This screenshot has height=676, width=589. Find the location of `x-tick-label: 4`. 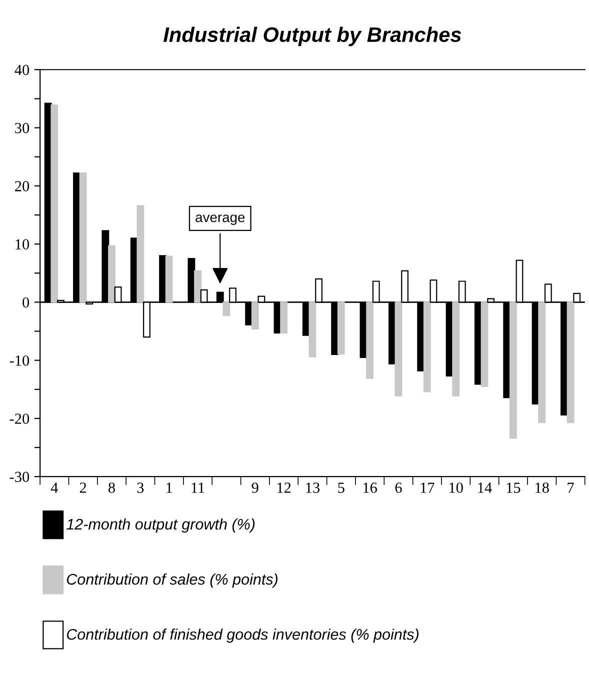

x-tick-label: 4 is located at coordinates (54, 487).